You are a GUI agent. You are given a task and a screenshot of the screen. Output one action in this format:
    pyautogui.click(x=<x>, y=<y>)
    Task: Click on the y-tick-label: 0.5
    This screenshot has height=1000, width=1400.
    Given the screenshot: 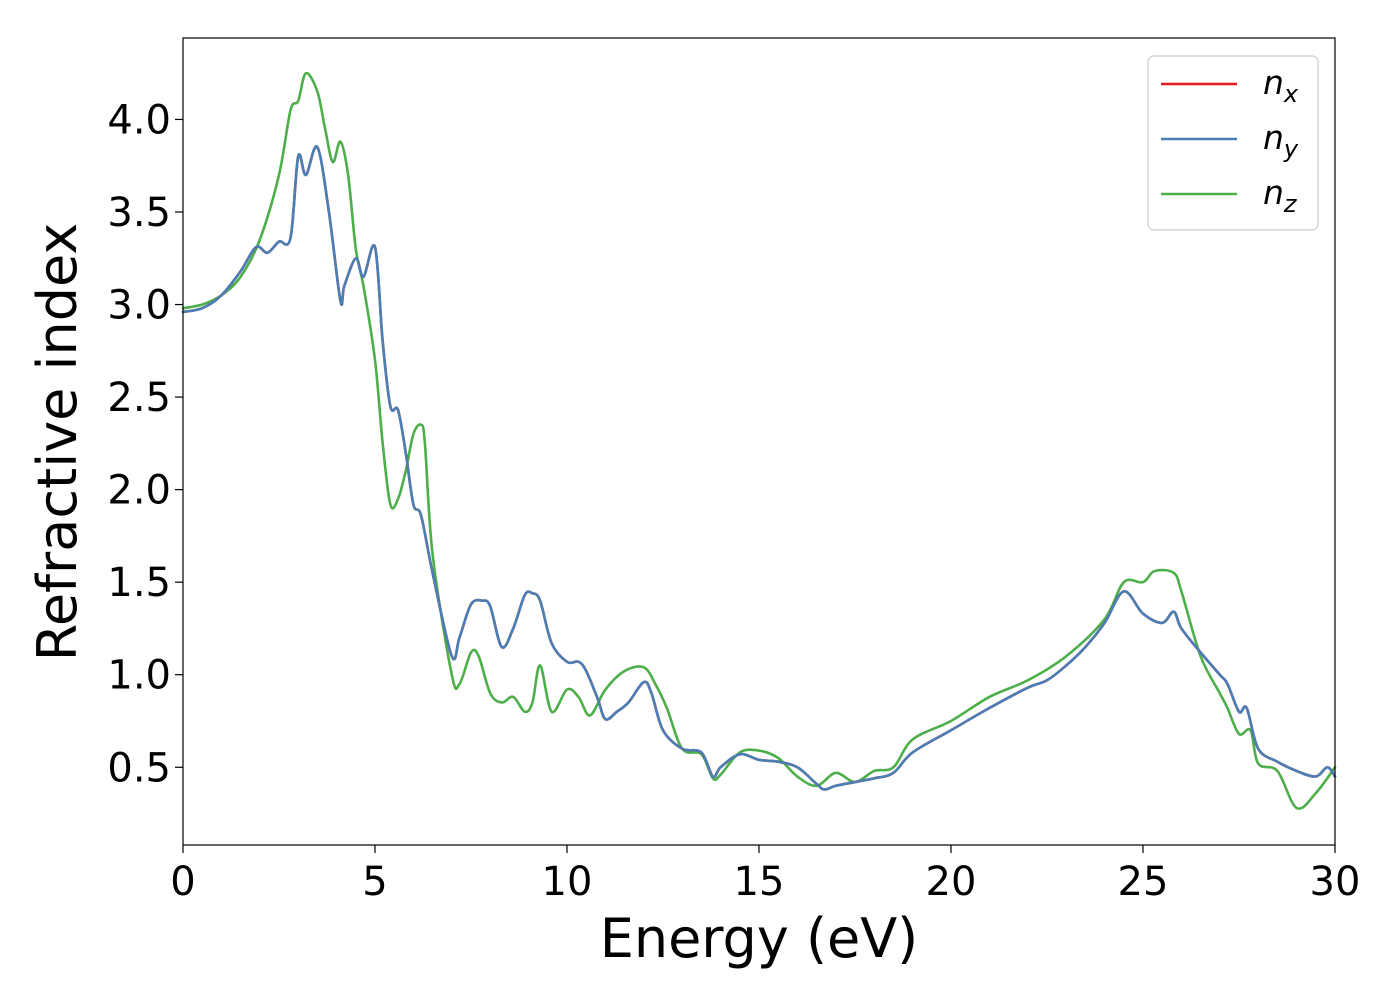 What is the action you would take?
    pyautogui.click(x=139, y=768)
    